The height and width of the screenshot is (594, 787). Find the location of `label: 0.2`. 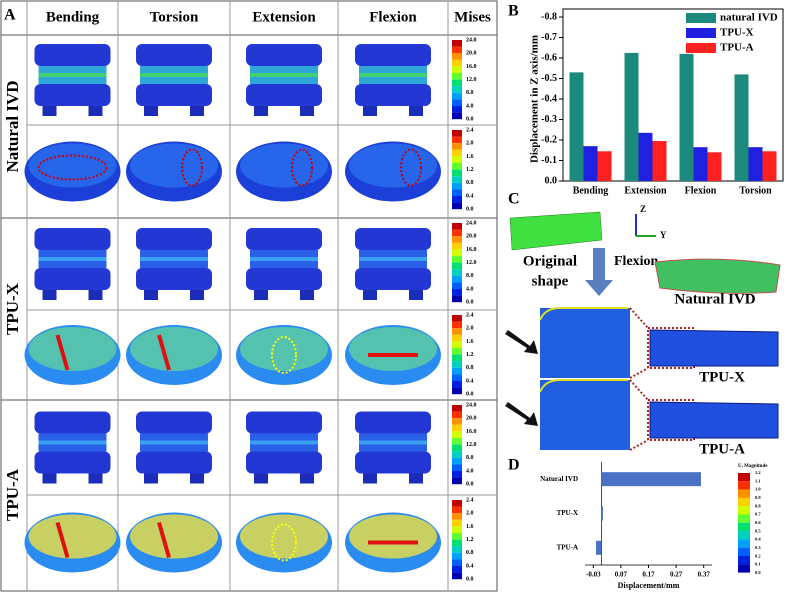

label: 0.2 is located at coordinates (758, 555).